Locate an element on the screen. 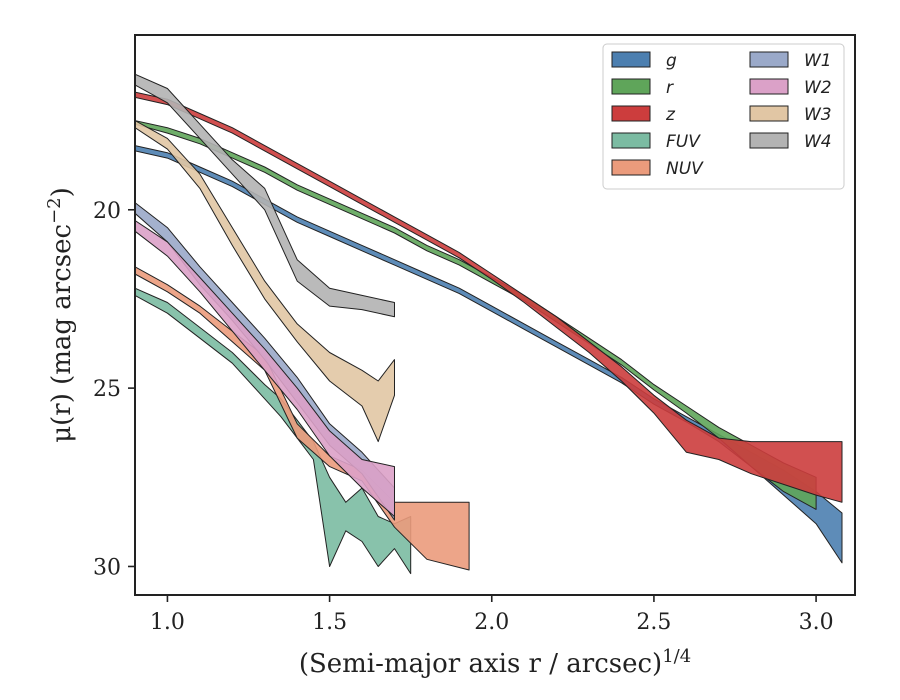  legend-label-w4: W4 is located at coordinates (818, 142).